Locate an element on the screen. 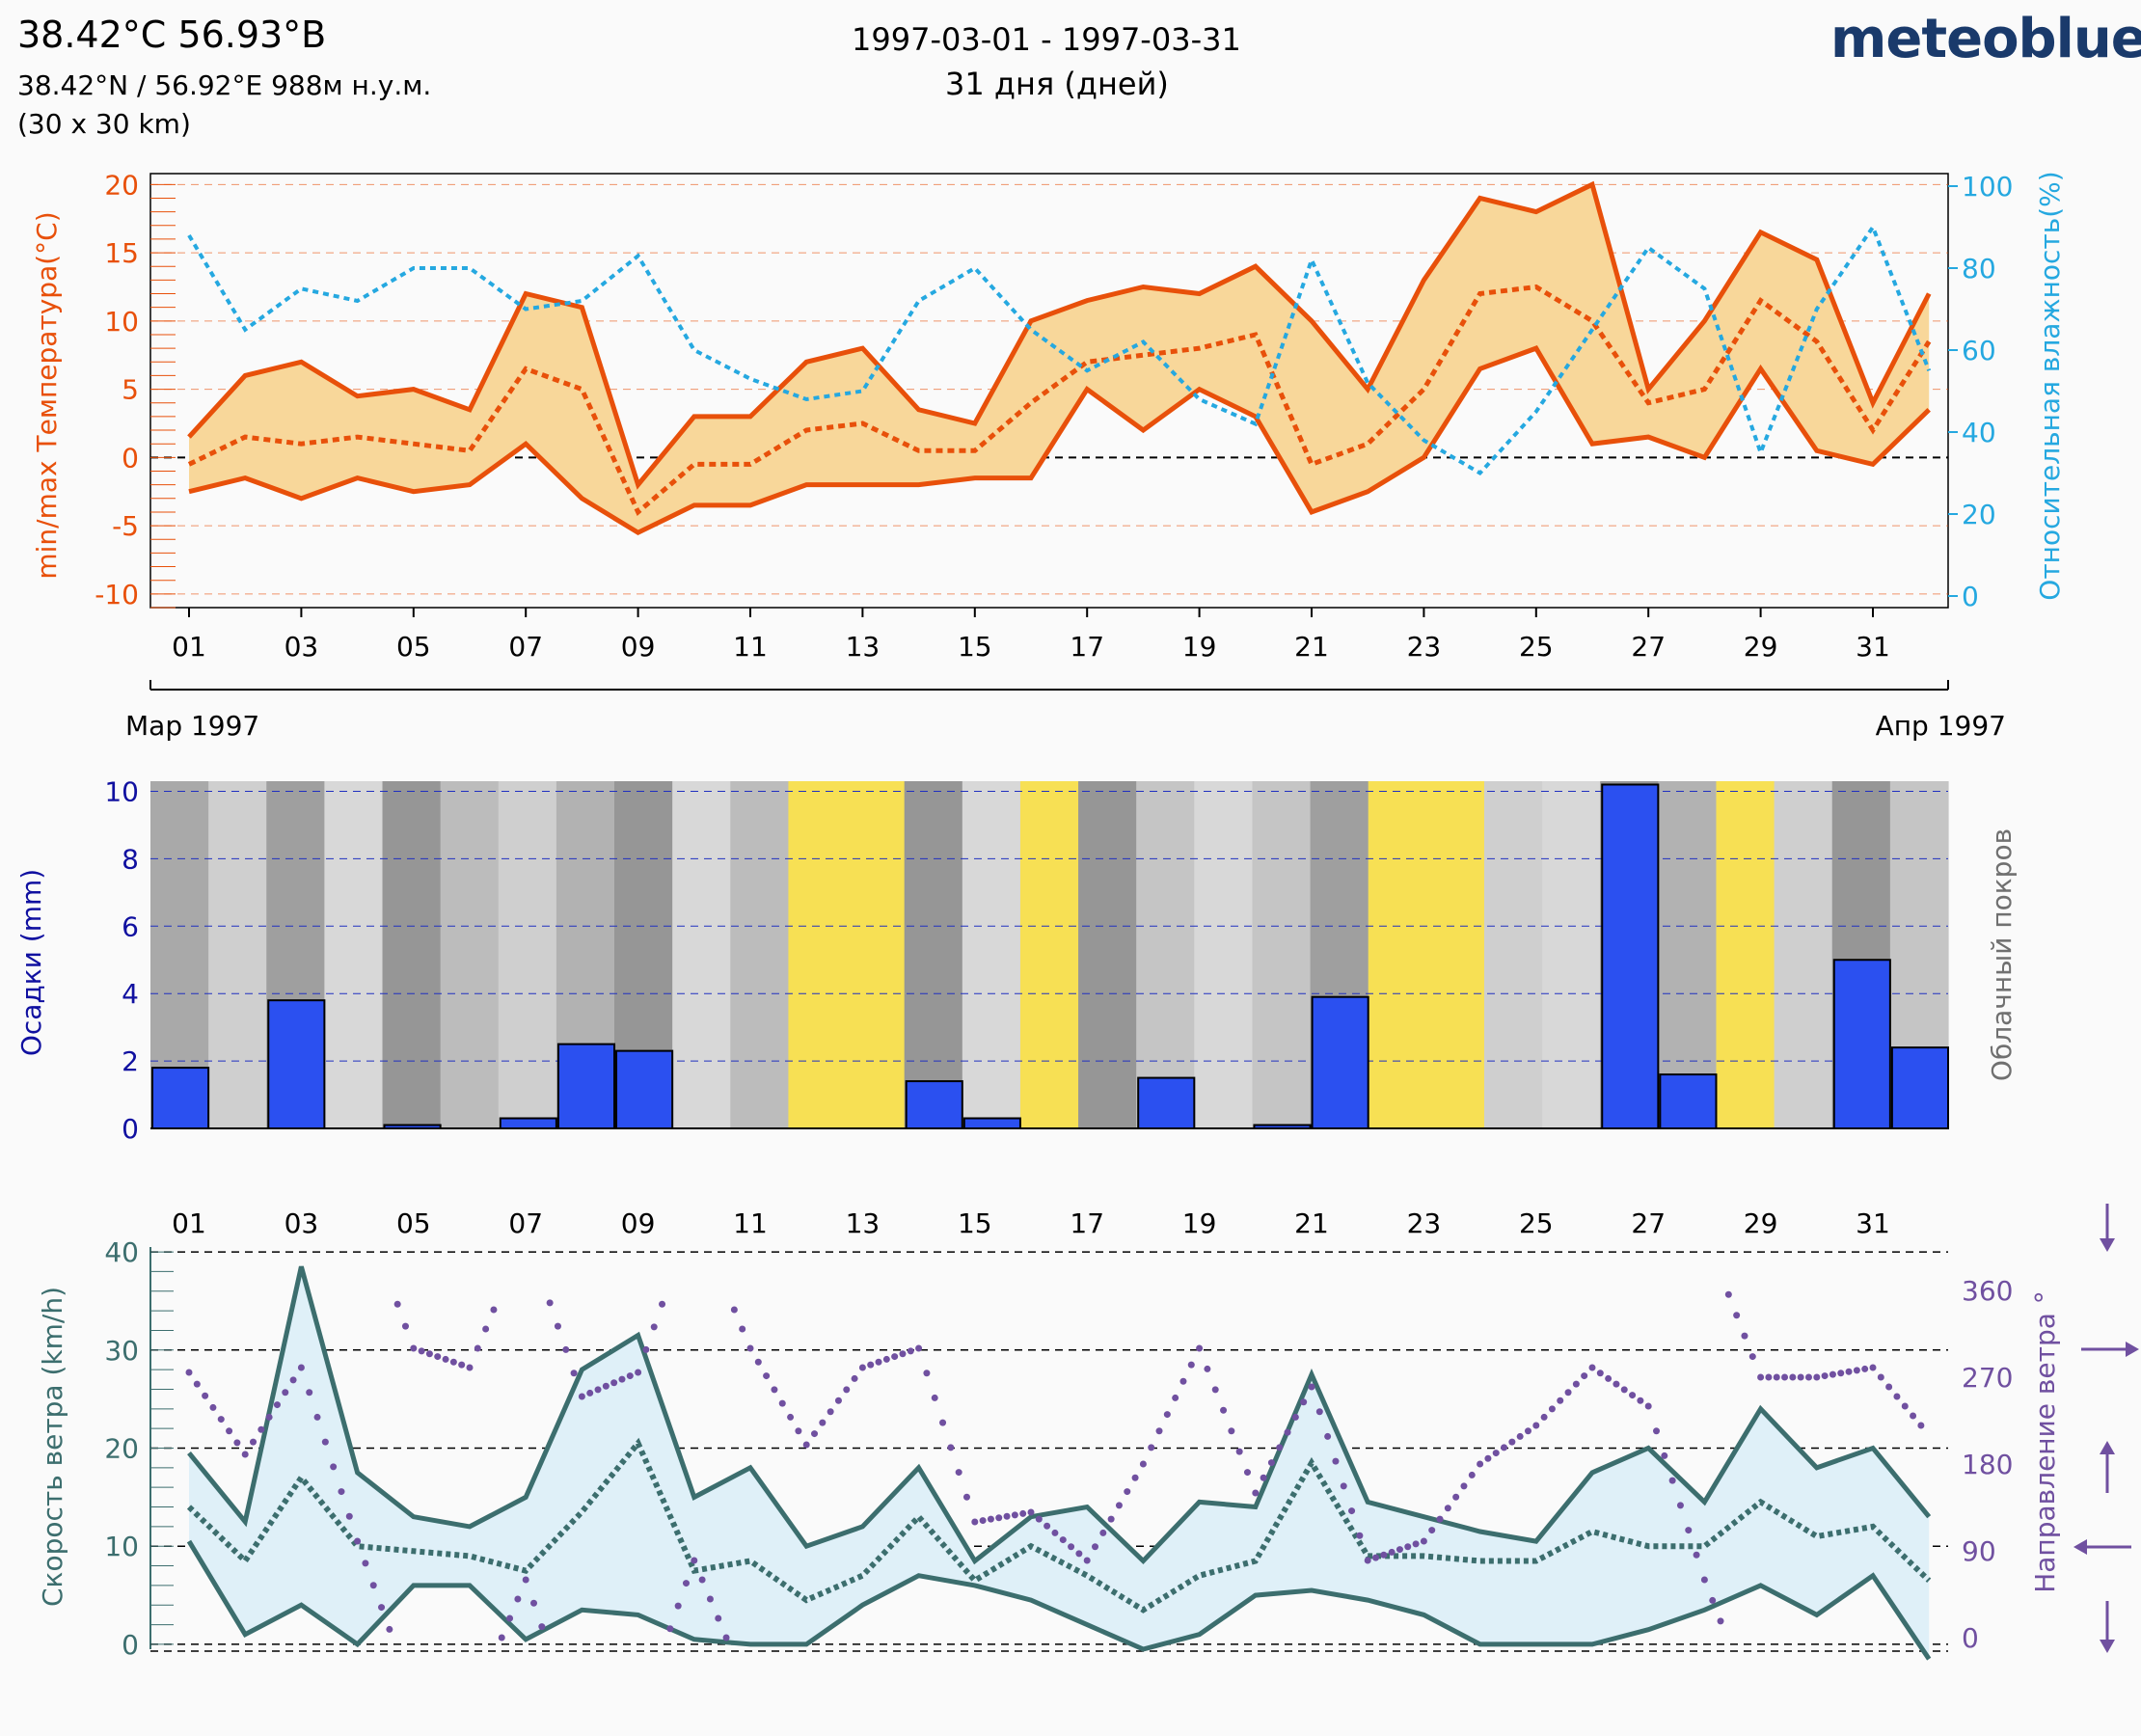  wind-date-tick-label: 21 is located at coordinates (1312, 1223).